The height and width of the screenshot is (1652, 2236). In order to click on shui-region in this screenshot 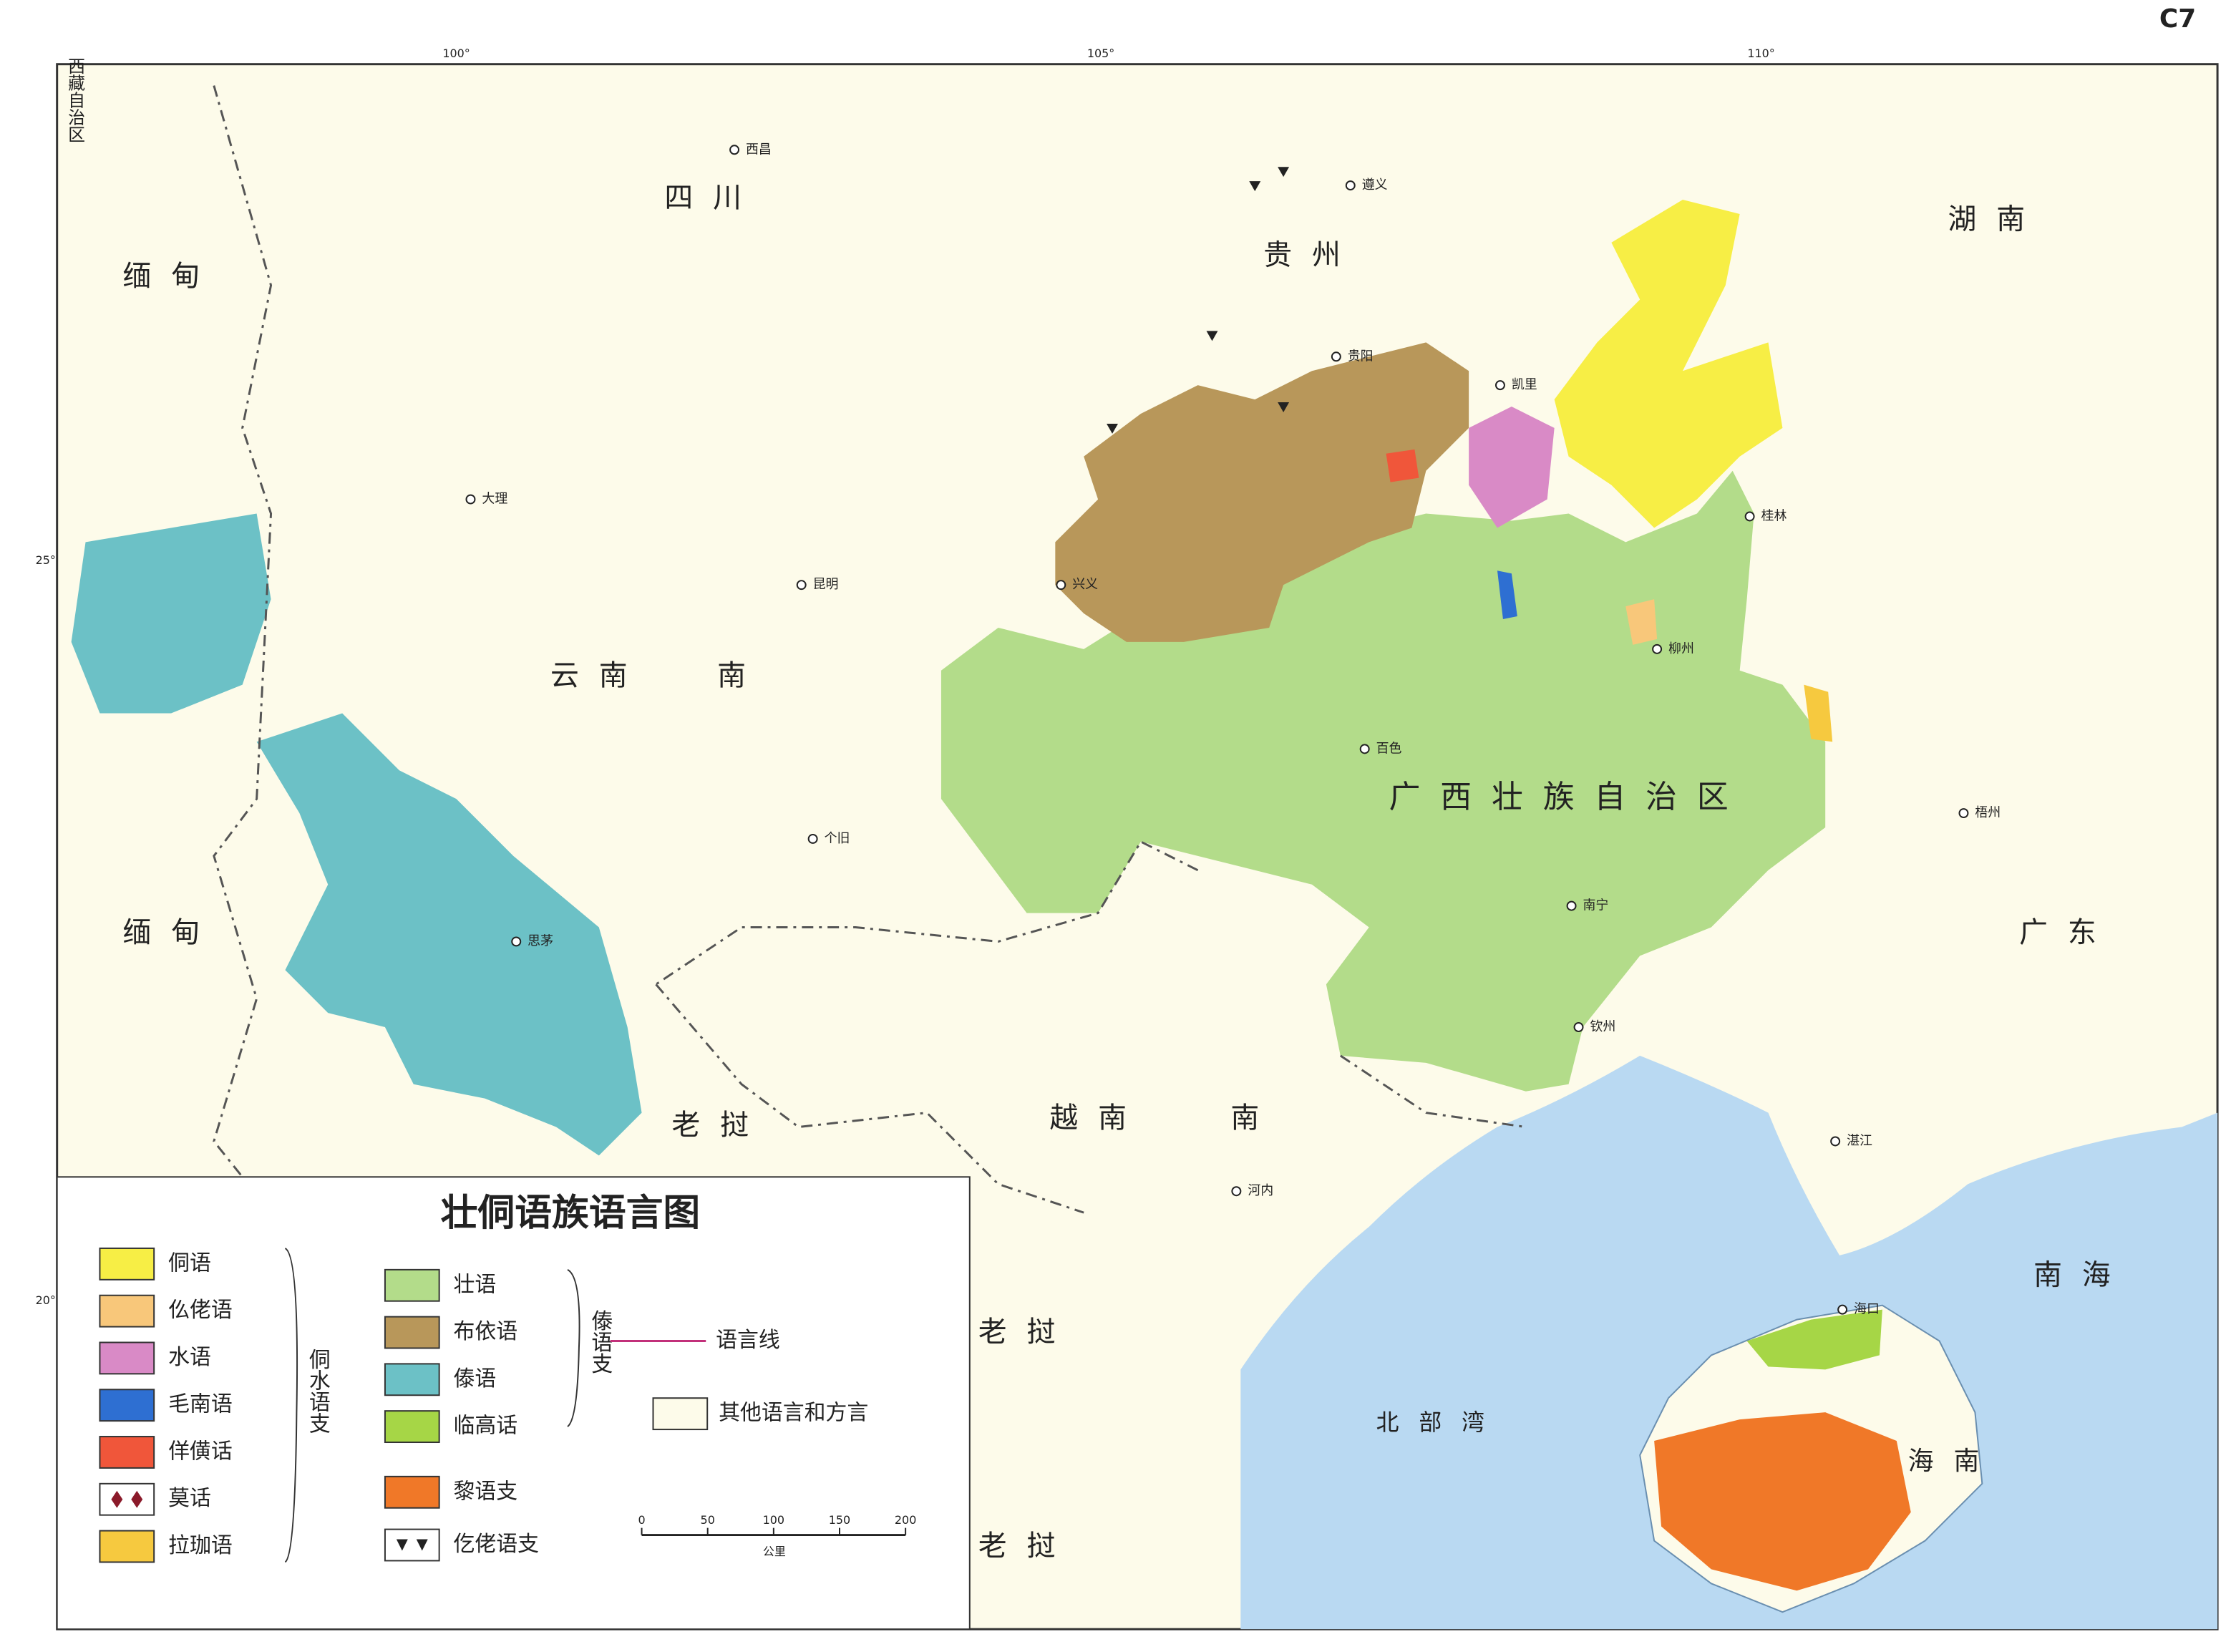, I will do `click(1512, 467)`.